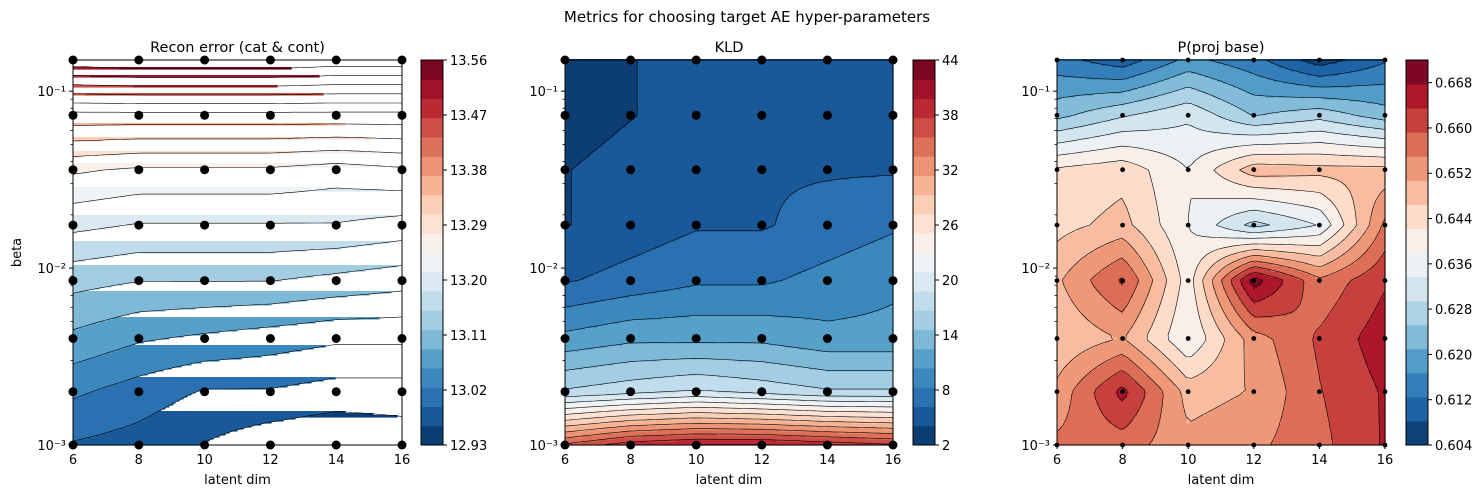 Image resolution: width=1484 pixels, height=502 pixels. Describe the element at coordinates (468, 281) in the screenshot. I see `colorbar-tick-label: 13.20` at that location.